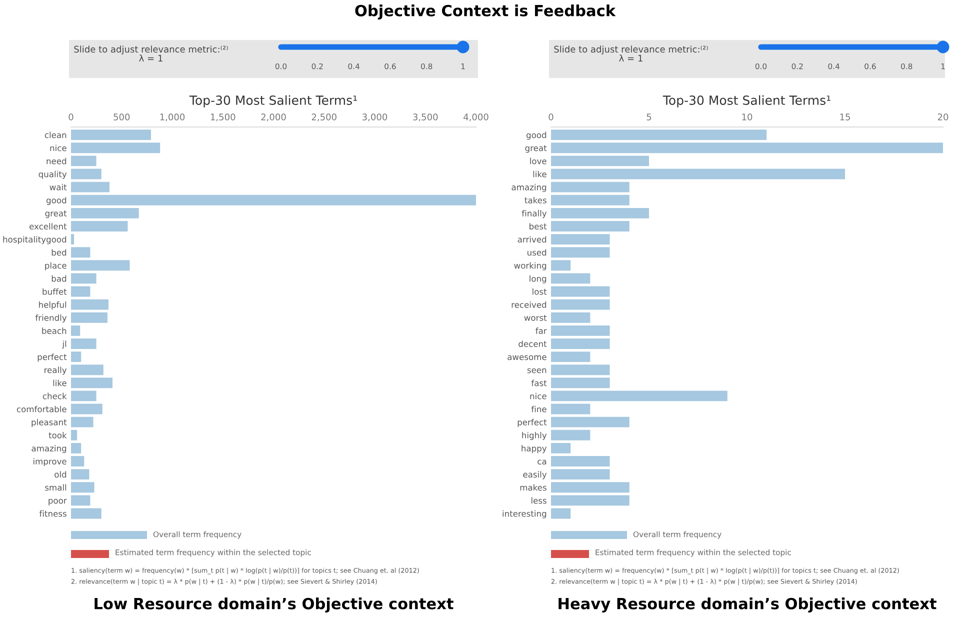 This screenshot has height=620, width=970. What do you see at coordinates (532, 344) in the screenshot?
I see `y-tick-label: decent` at bounding box center [532, 344].